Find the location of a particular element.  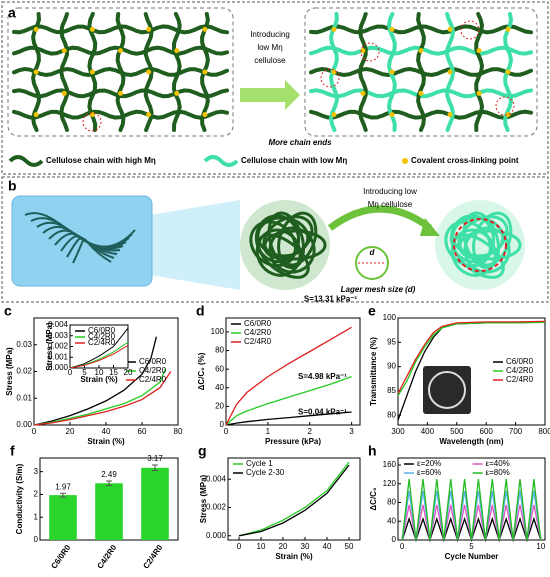

x-tick-label: 700 is located at coordinates (516, 431).